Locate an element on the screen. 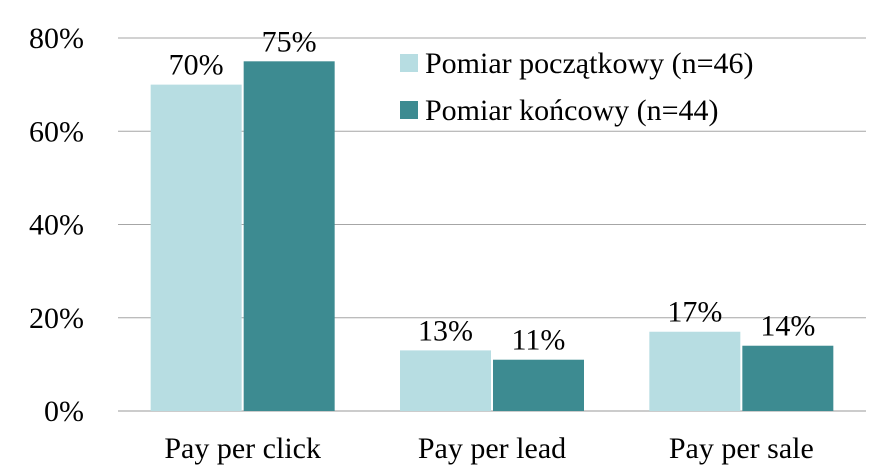  x-tick-label: Pay per lead is located at coordinates (492, 448).